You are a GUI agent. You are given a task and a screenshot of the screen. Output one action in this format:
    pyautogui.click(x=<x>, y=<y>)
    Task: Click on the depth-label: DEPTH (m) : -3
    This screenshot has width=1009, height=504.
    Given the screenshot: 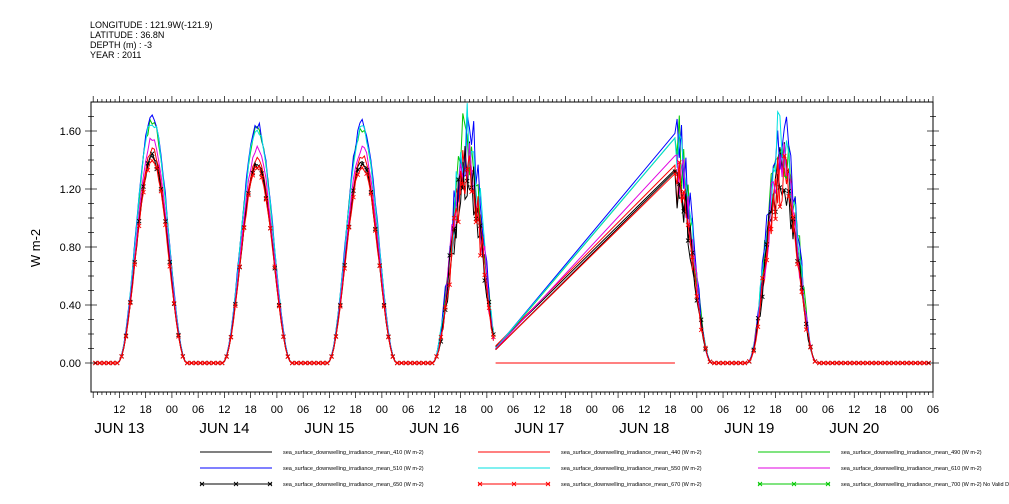 What is the action you would take?
    pyautogui.click(x=121, y=45)
    